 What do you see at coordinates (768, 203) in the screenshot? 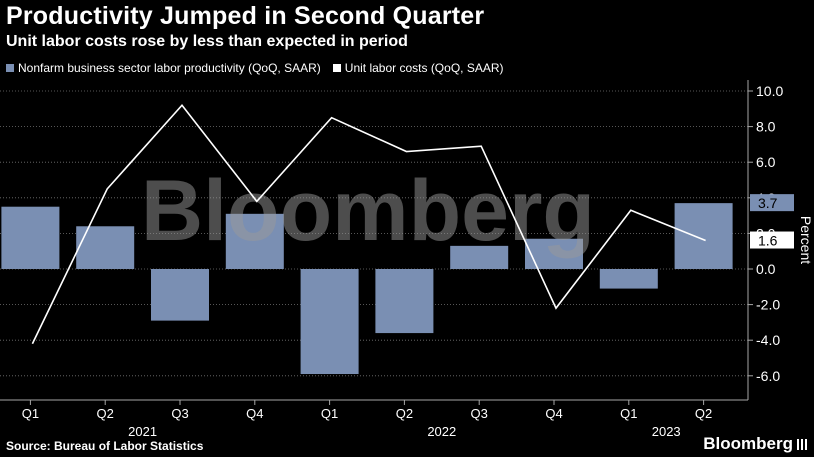
I see `last-value-label-productivity: 3.7` at bounding box center [768, 203].